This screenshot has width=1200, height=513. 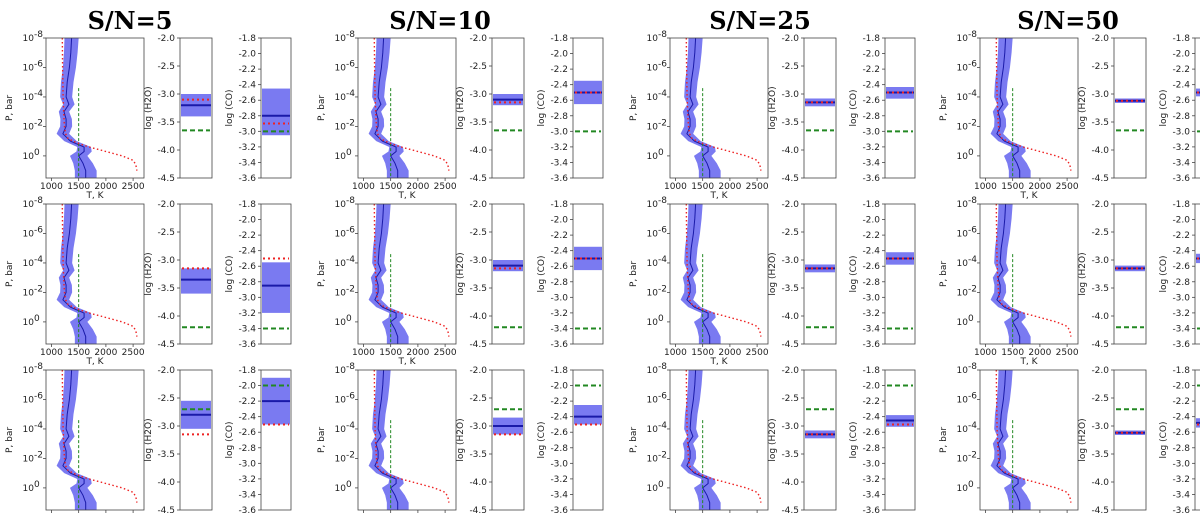 I want to click on co-abundance-confidence-band, so click(x=588, y=415).